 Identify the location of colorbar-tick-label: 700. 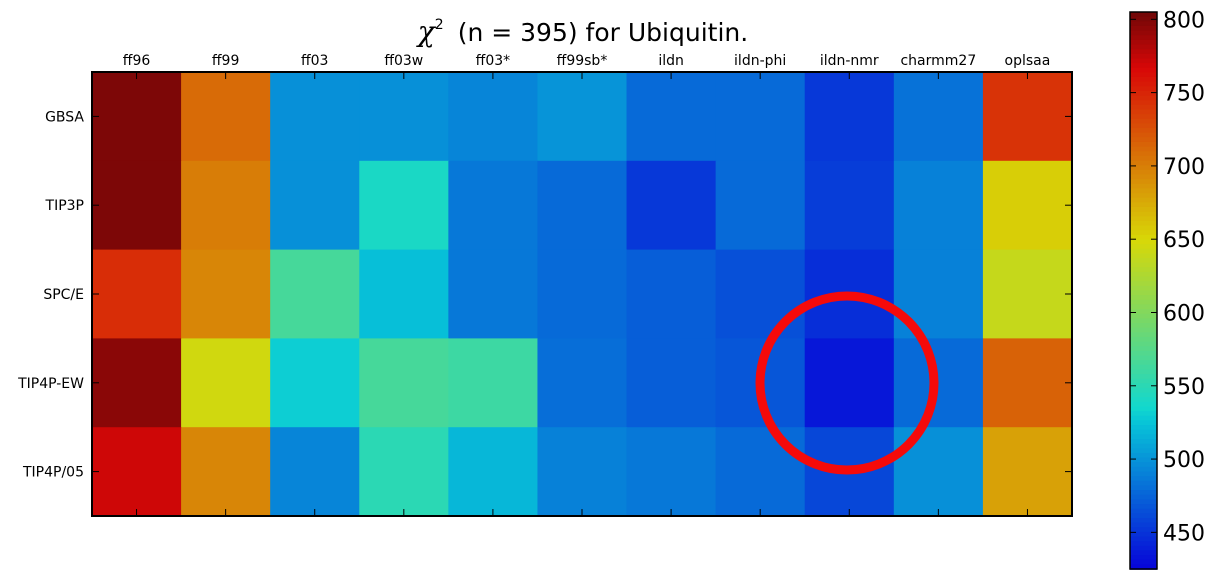
(1184, 167).